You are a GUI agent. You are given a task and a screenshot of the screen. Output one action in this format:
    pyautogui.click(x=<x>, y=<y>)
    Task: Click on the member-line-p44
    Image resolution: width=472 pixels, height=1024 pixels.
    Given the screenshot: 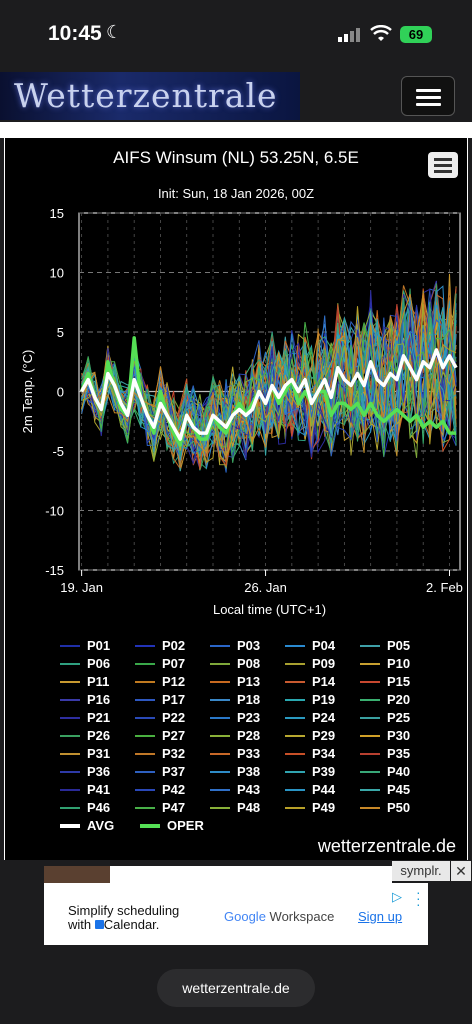 What is the action you would take?
    pyautogui.click(x=269, y=382)
    